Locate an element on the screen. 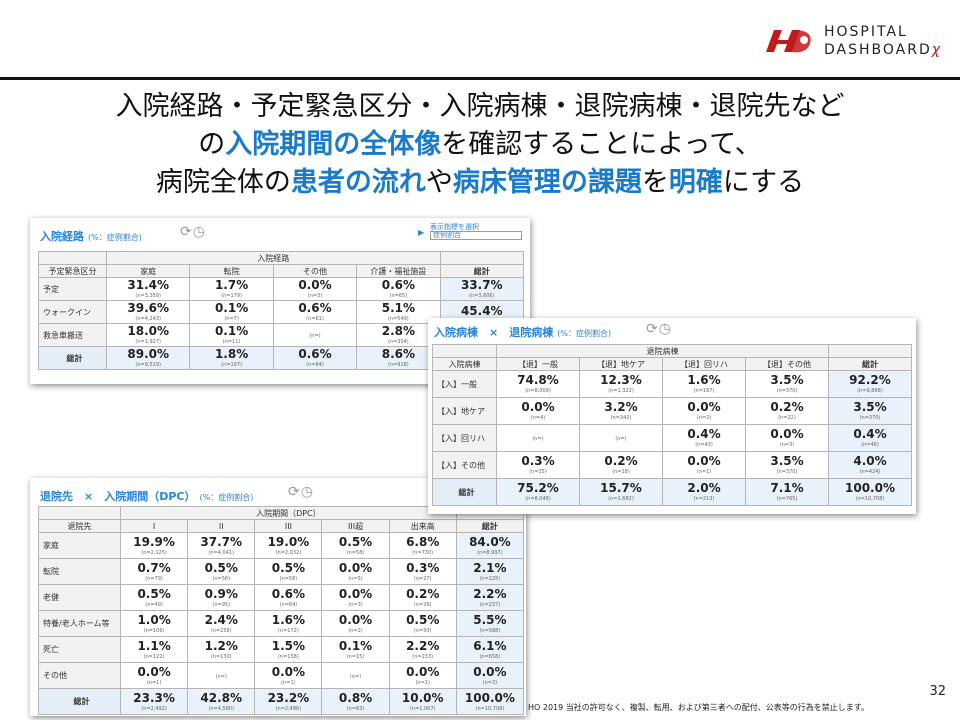 The width and height of the screenshot is (960, 720). table-cell: 18.0% (n=1,927) is located at coordinates (148, 335).